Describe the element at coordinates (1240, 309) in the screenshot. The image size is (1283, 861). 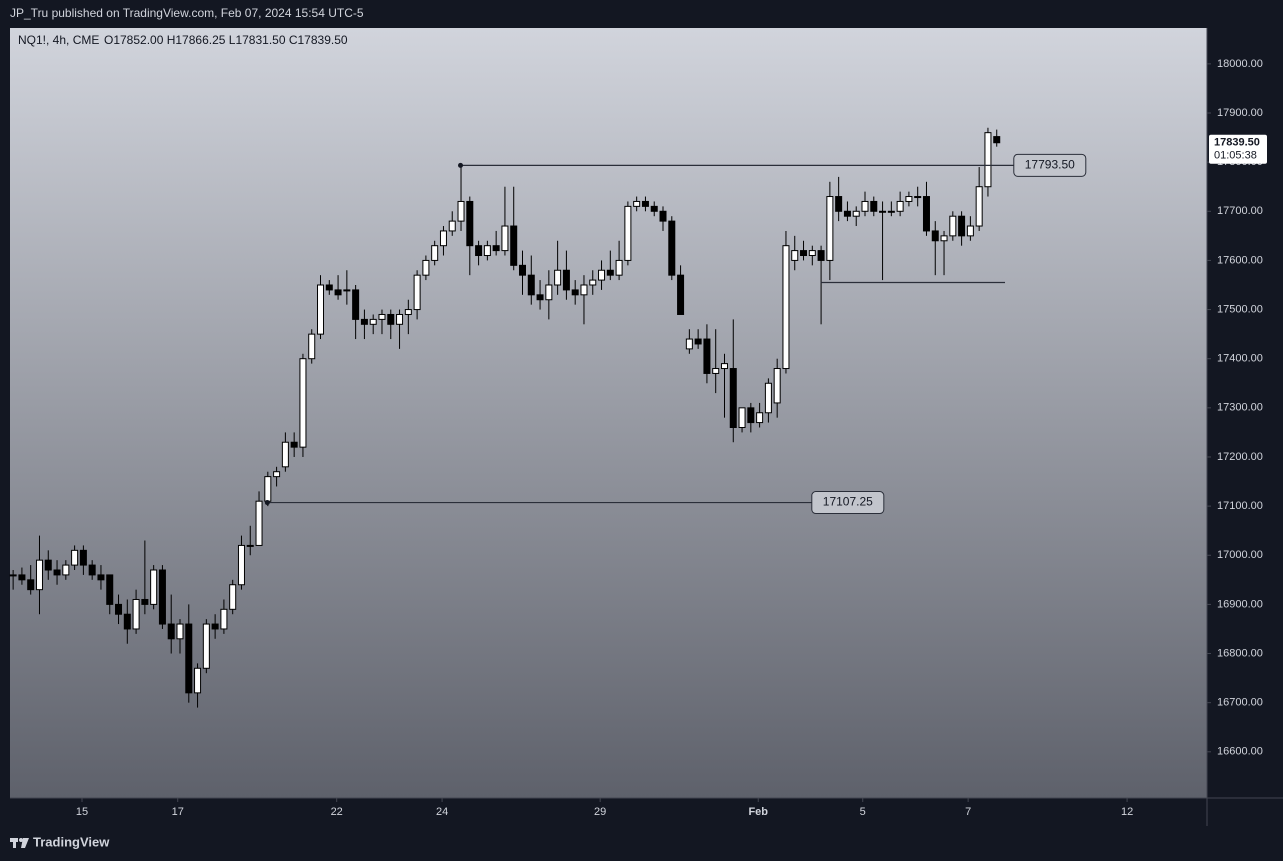
I see `y-tick-label: 17500.00` at that location.